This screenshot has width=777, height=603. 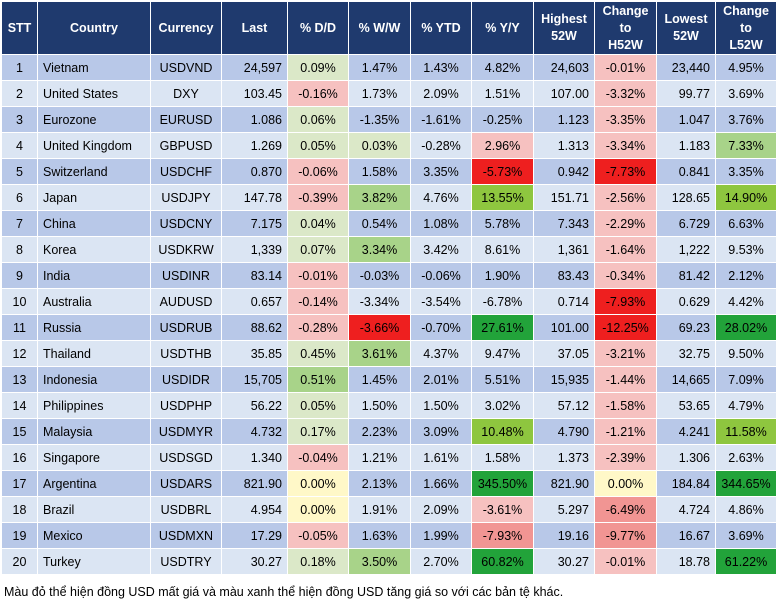 I want to click on cell-highest-52w: 0.714, so click(x=564, y=301).